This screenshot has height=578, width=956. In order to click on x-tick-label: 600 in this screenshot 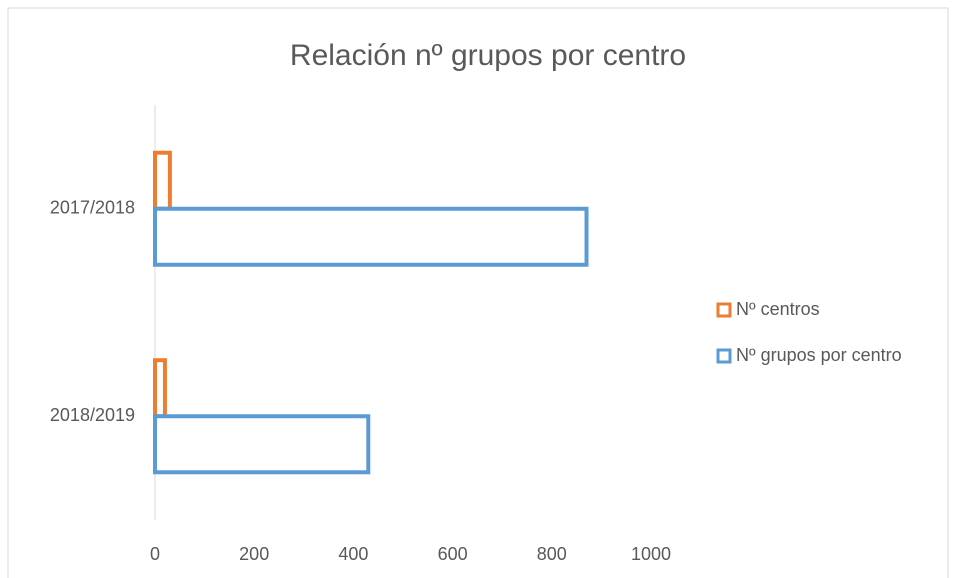, I will do `click(453, 554)`.